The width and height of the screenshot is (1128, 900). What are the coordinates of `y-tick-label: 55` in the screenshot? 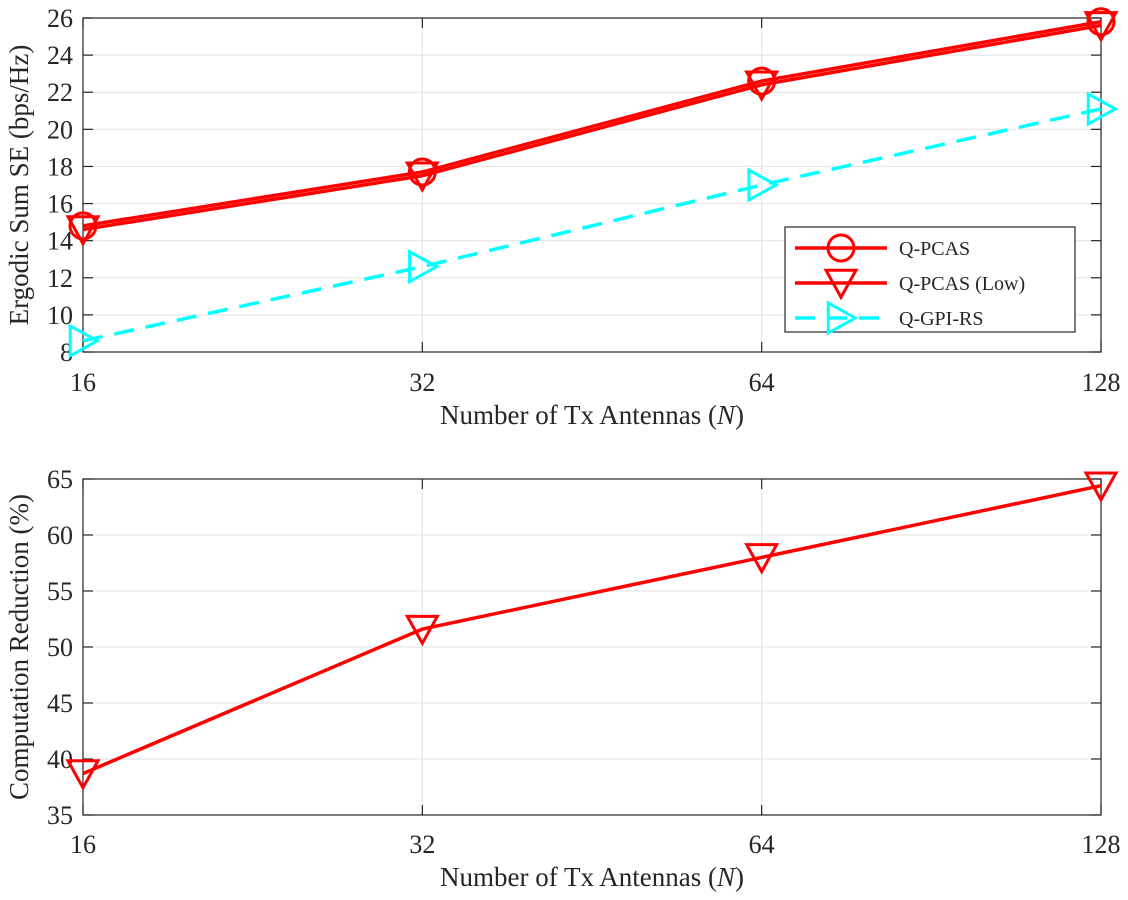 It's located at (60, 591).